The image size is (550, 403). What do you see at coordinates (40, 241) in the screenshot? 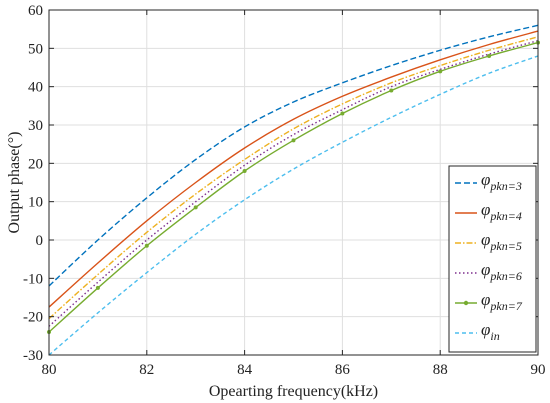
I see `y-tick-label: 0` at bounding box center [40, 241].